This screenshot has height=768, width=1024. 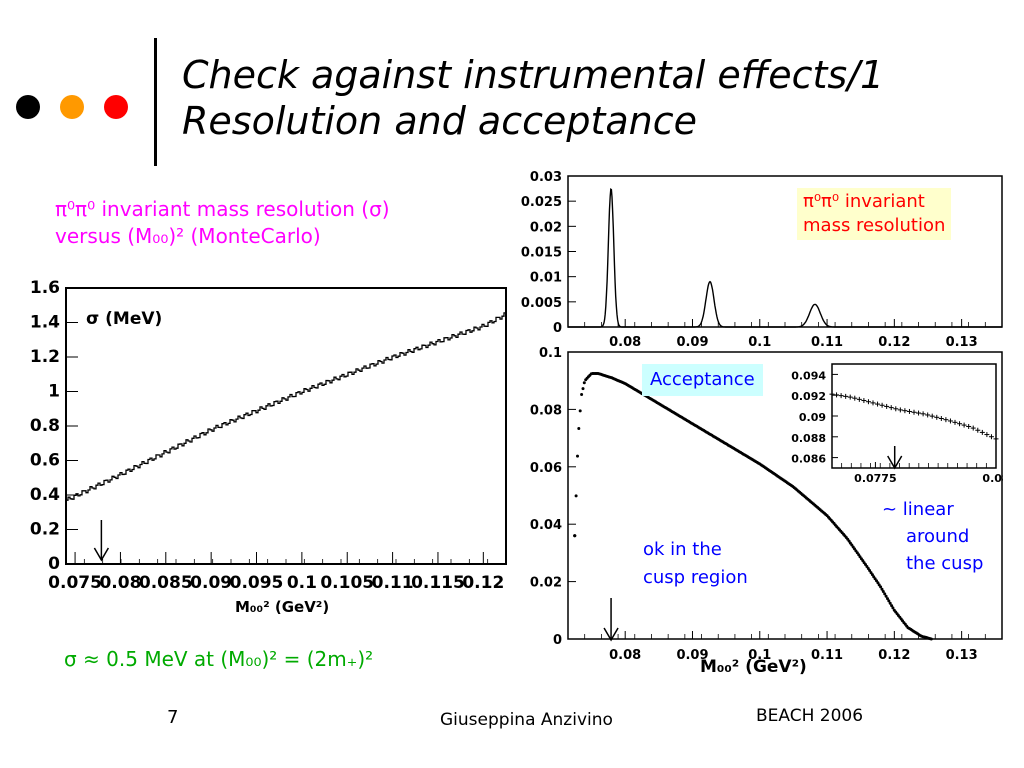 I want to click on resolution-curve, so click(x=785, y=258).